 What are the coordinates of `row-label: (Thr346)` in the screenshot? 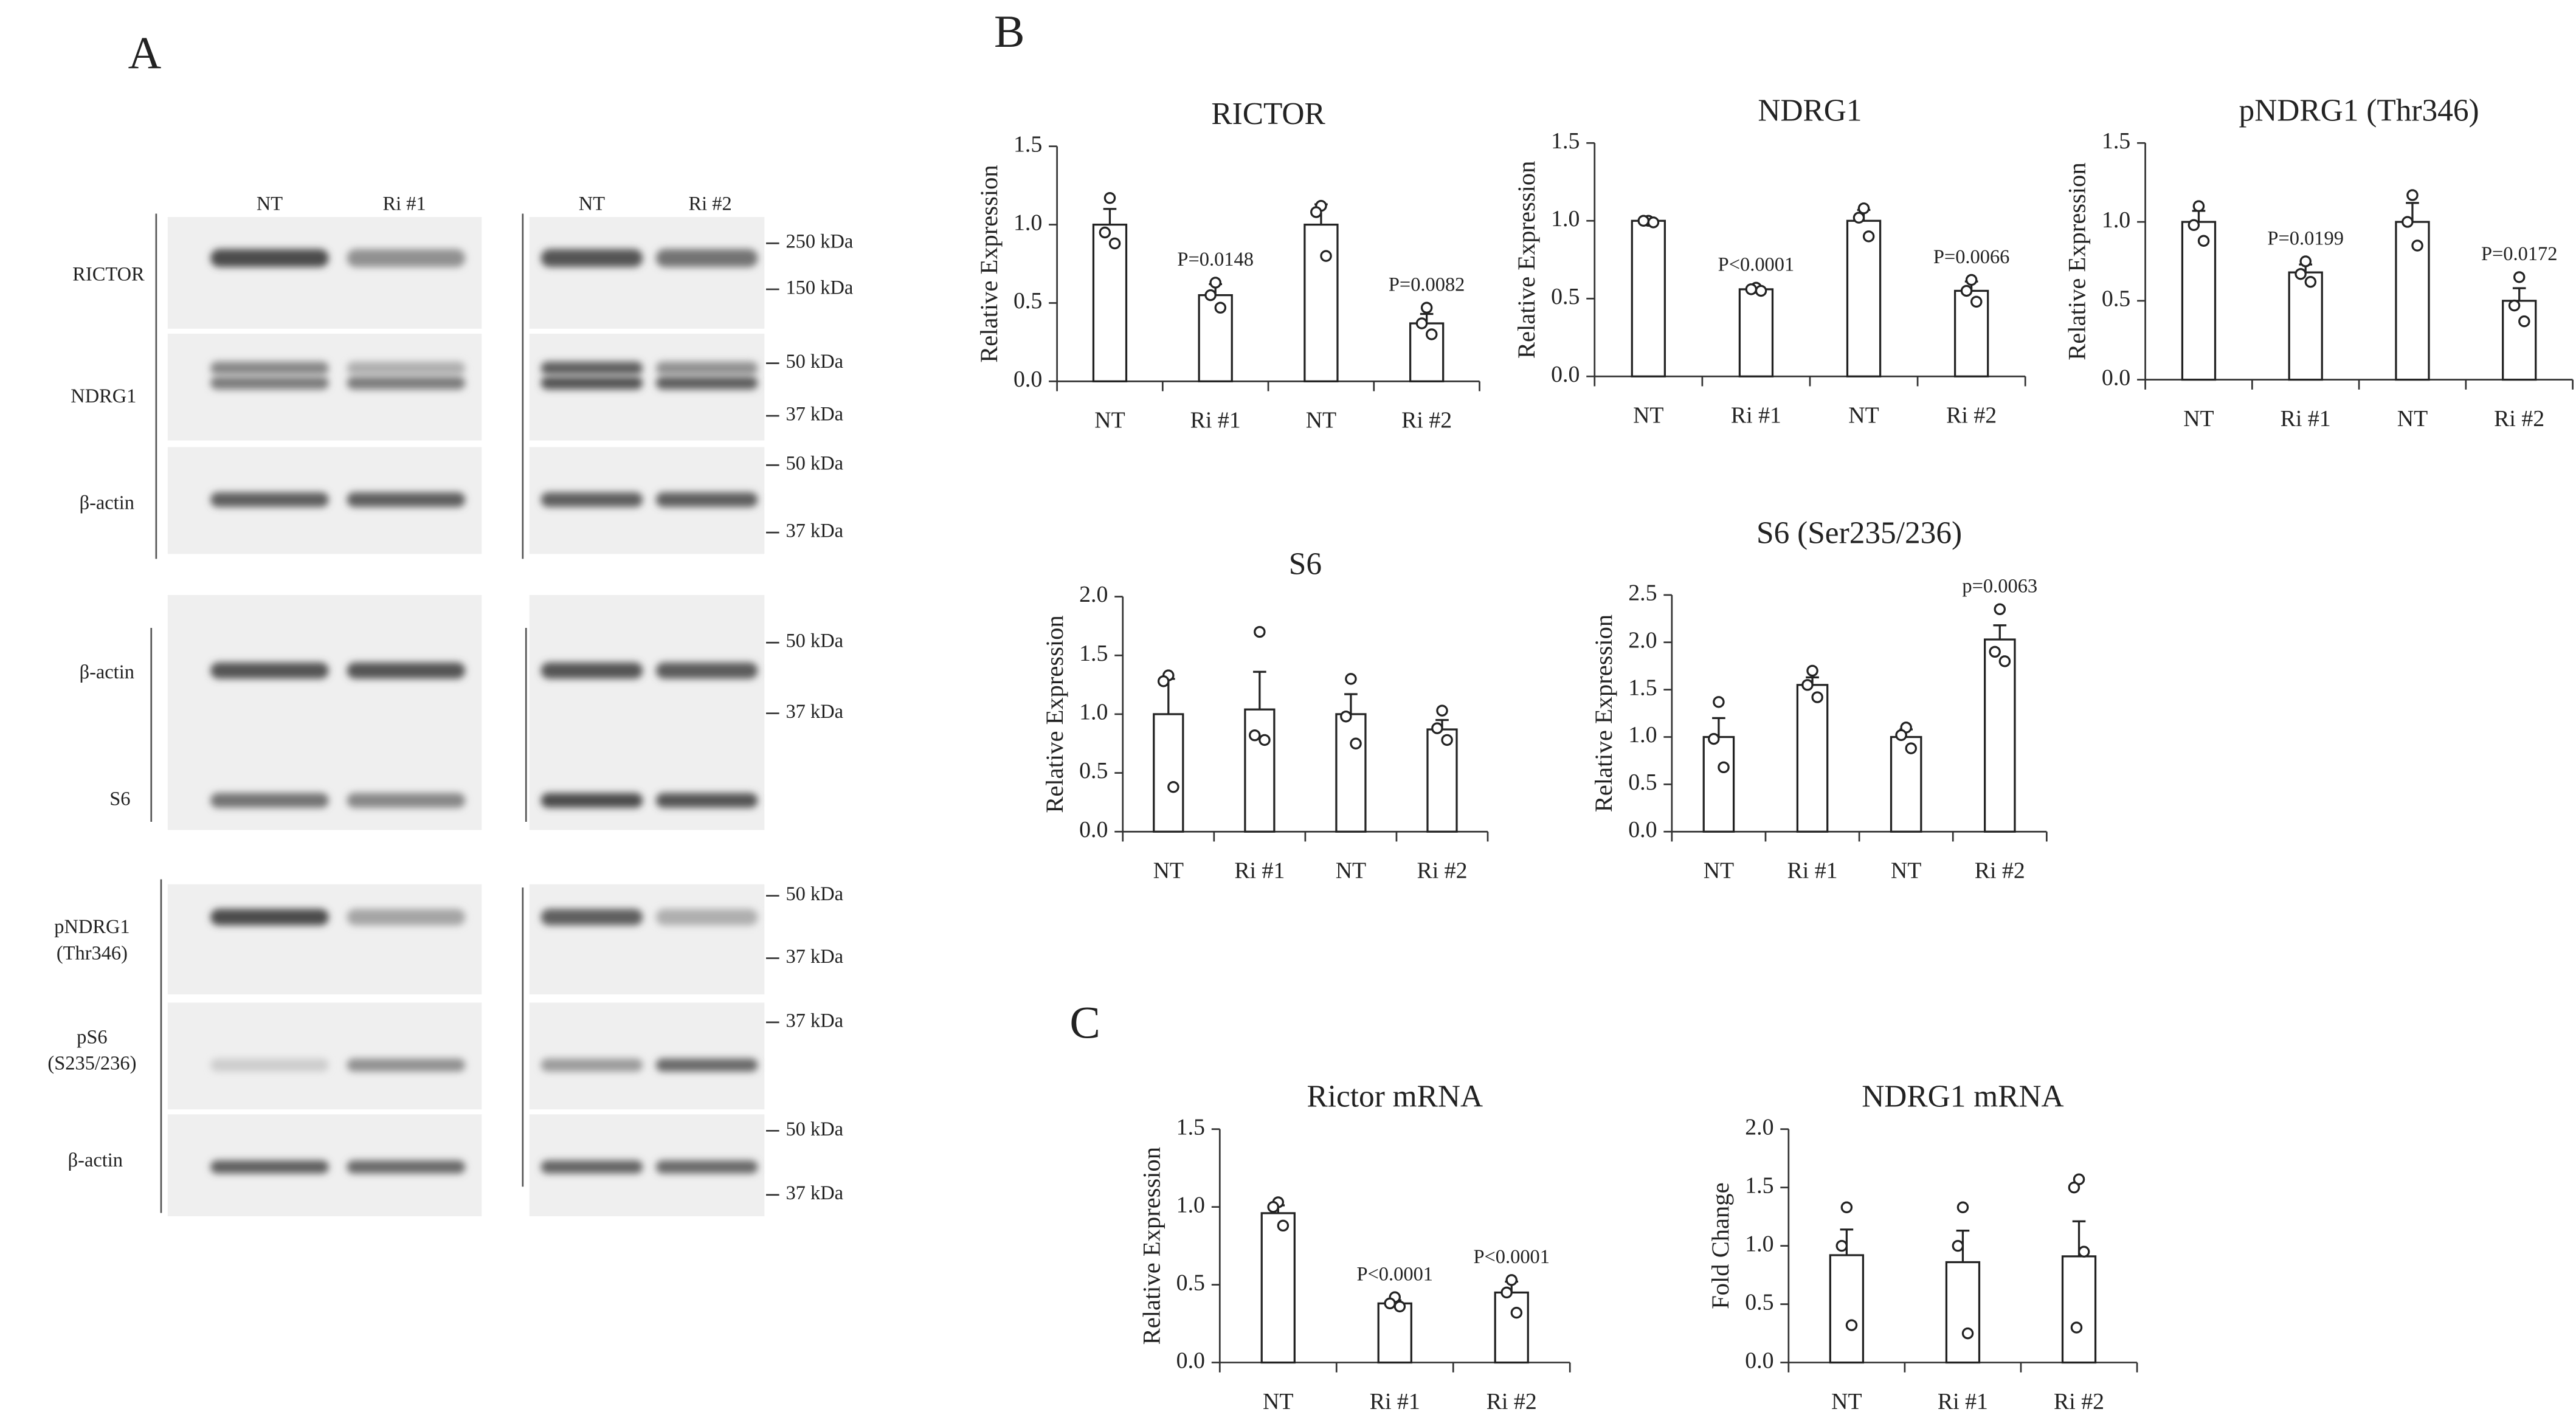 It's located at (92, 953).